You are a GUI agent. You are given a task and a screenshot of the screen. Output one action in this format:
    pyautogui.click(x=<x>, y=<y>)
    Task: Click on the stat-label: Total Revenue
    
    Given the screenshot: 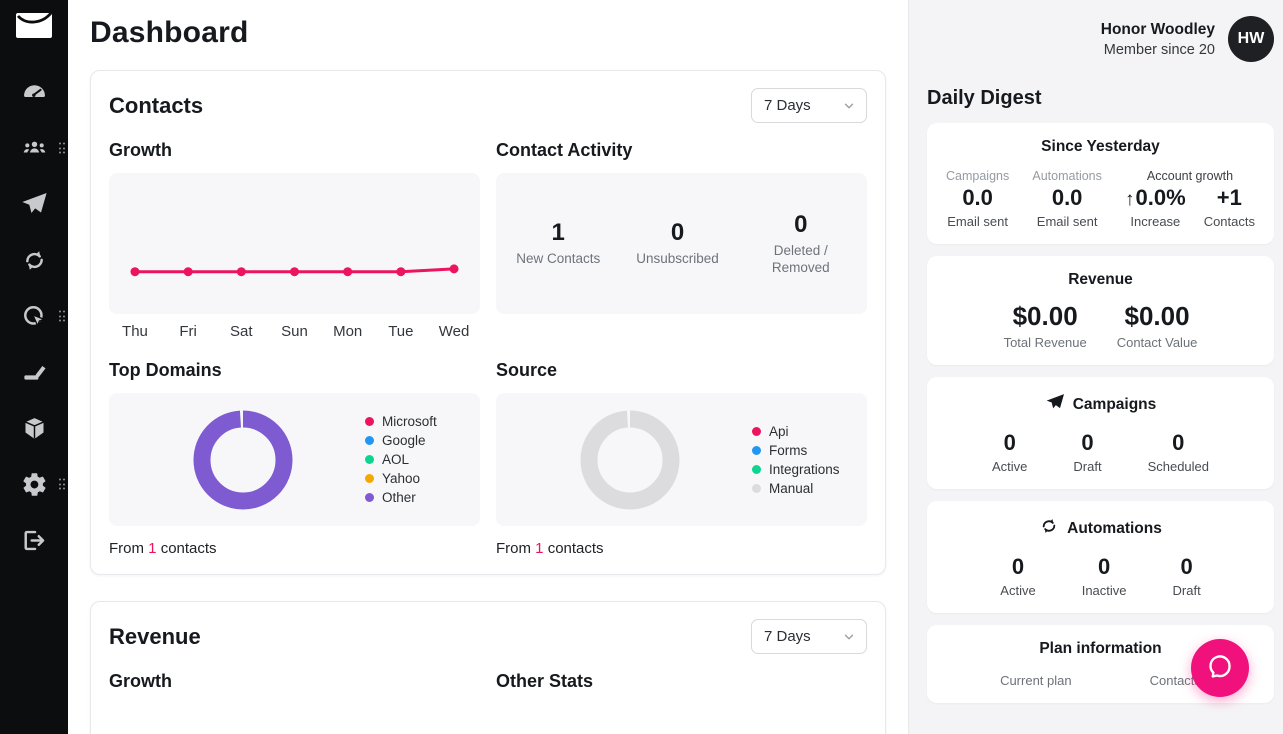 What is the action you would take?
    pyautogui.click(x=1045, y=342)
    